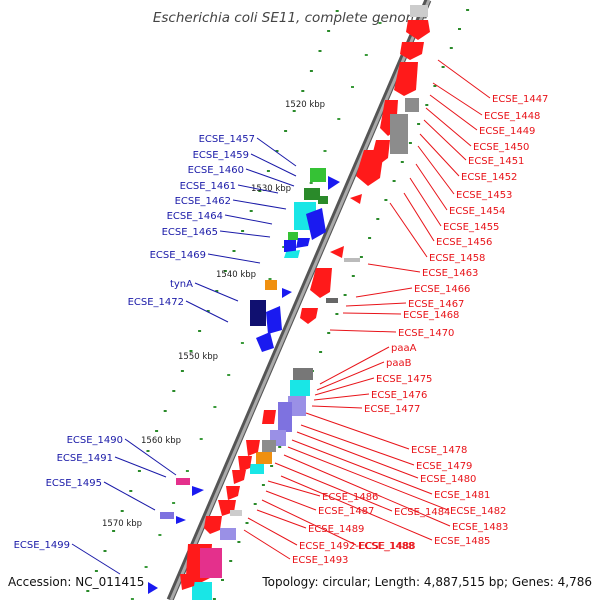  What do you see at coordinates (426, 333) in the screenshot?
I see `right-gene-label: ECSE_1470` at bounding box center [426, 333].